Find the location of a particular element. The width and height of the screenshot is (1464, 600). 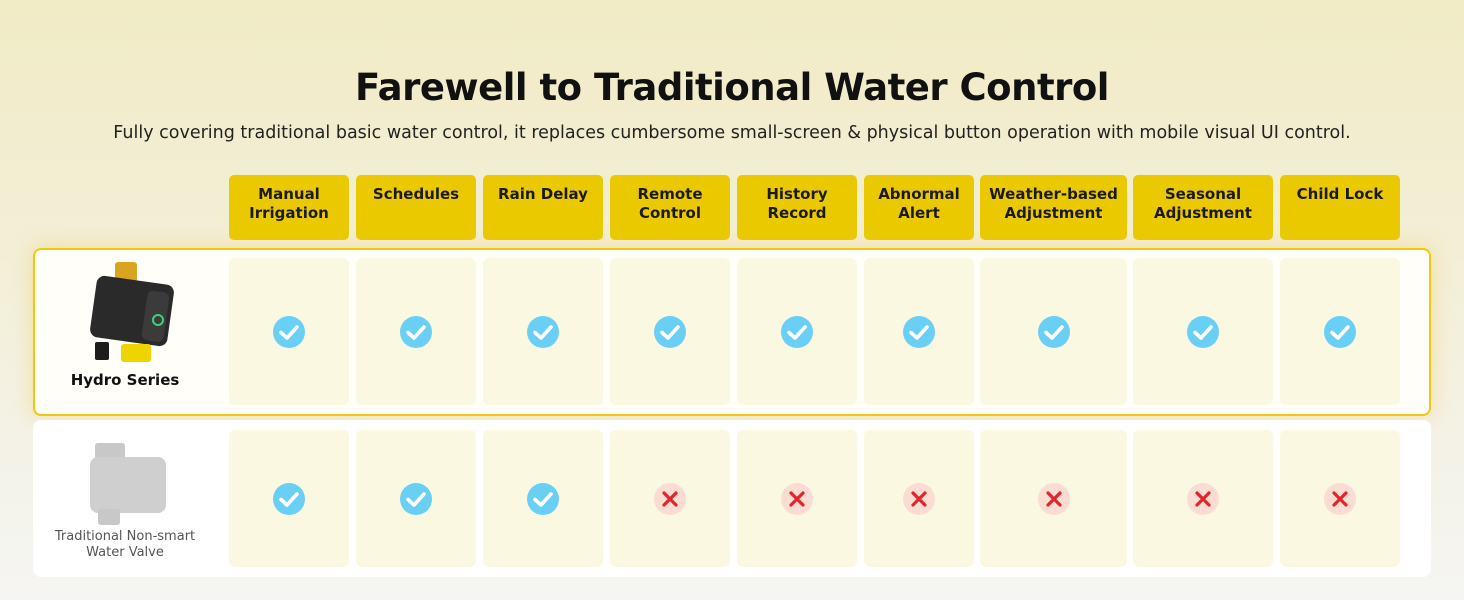

yellow-outlet is located at coordinates (136, 353).